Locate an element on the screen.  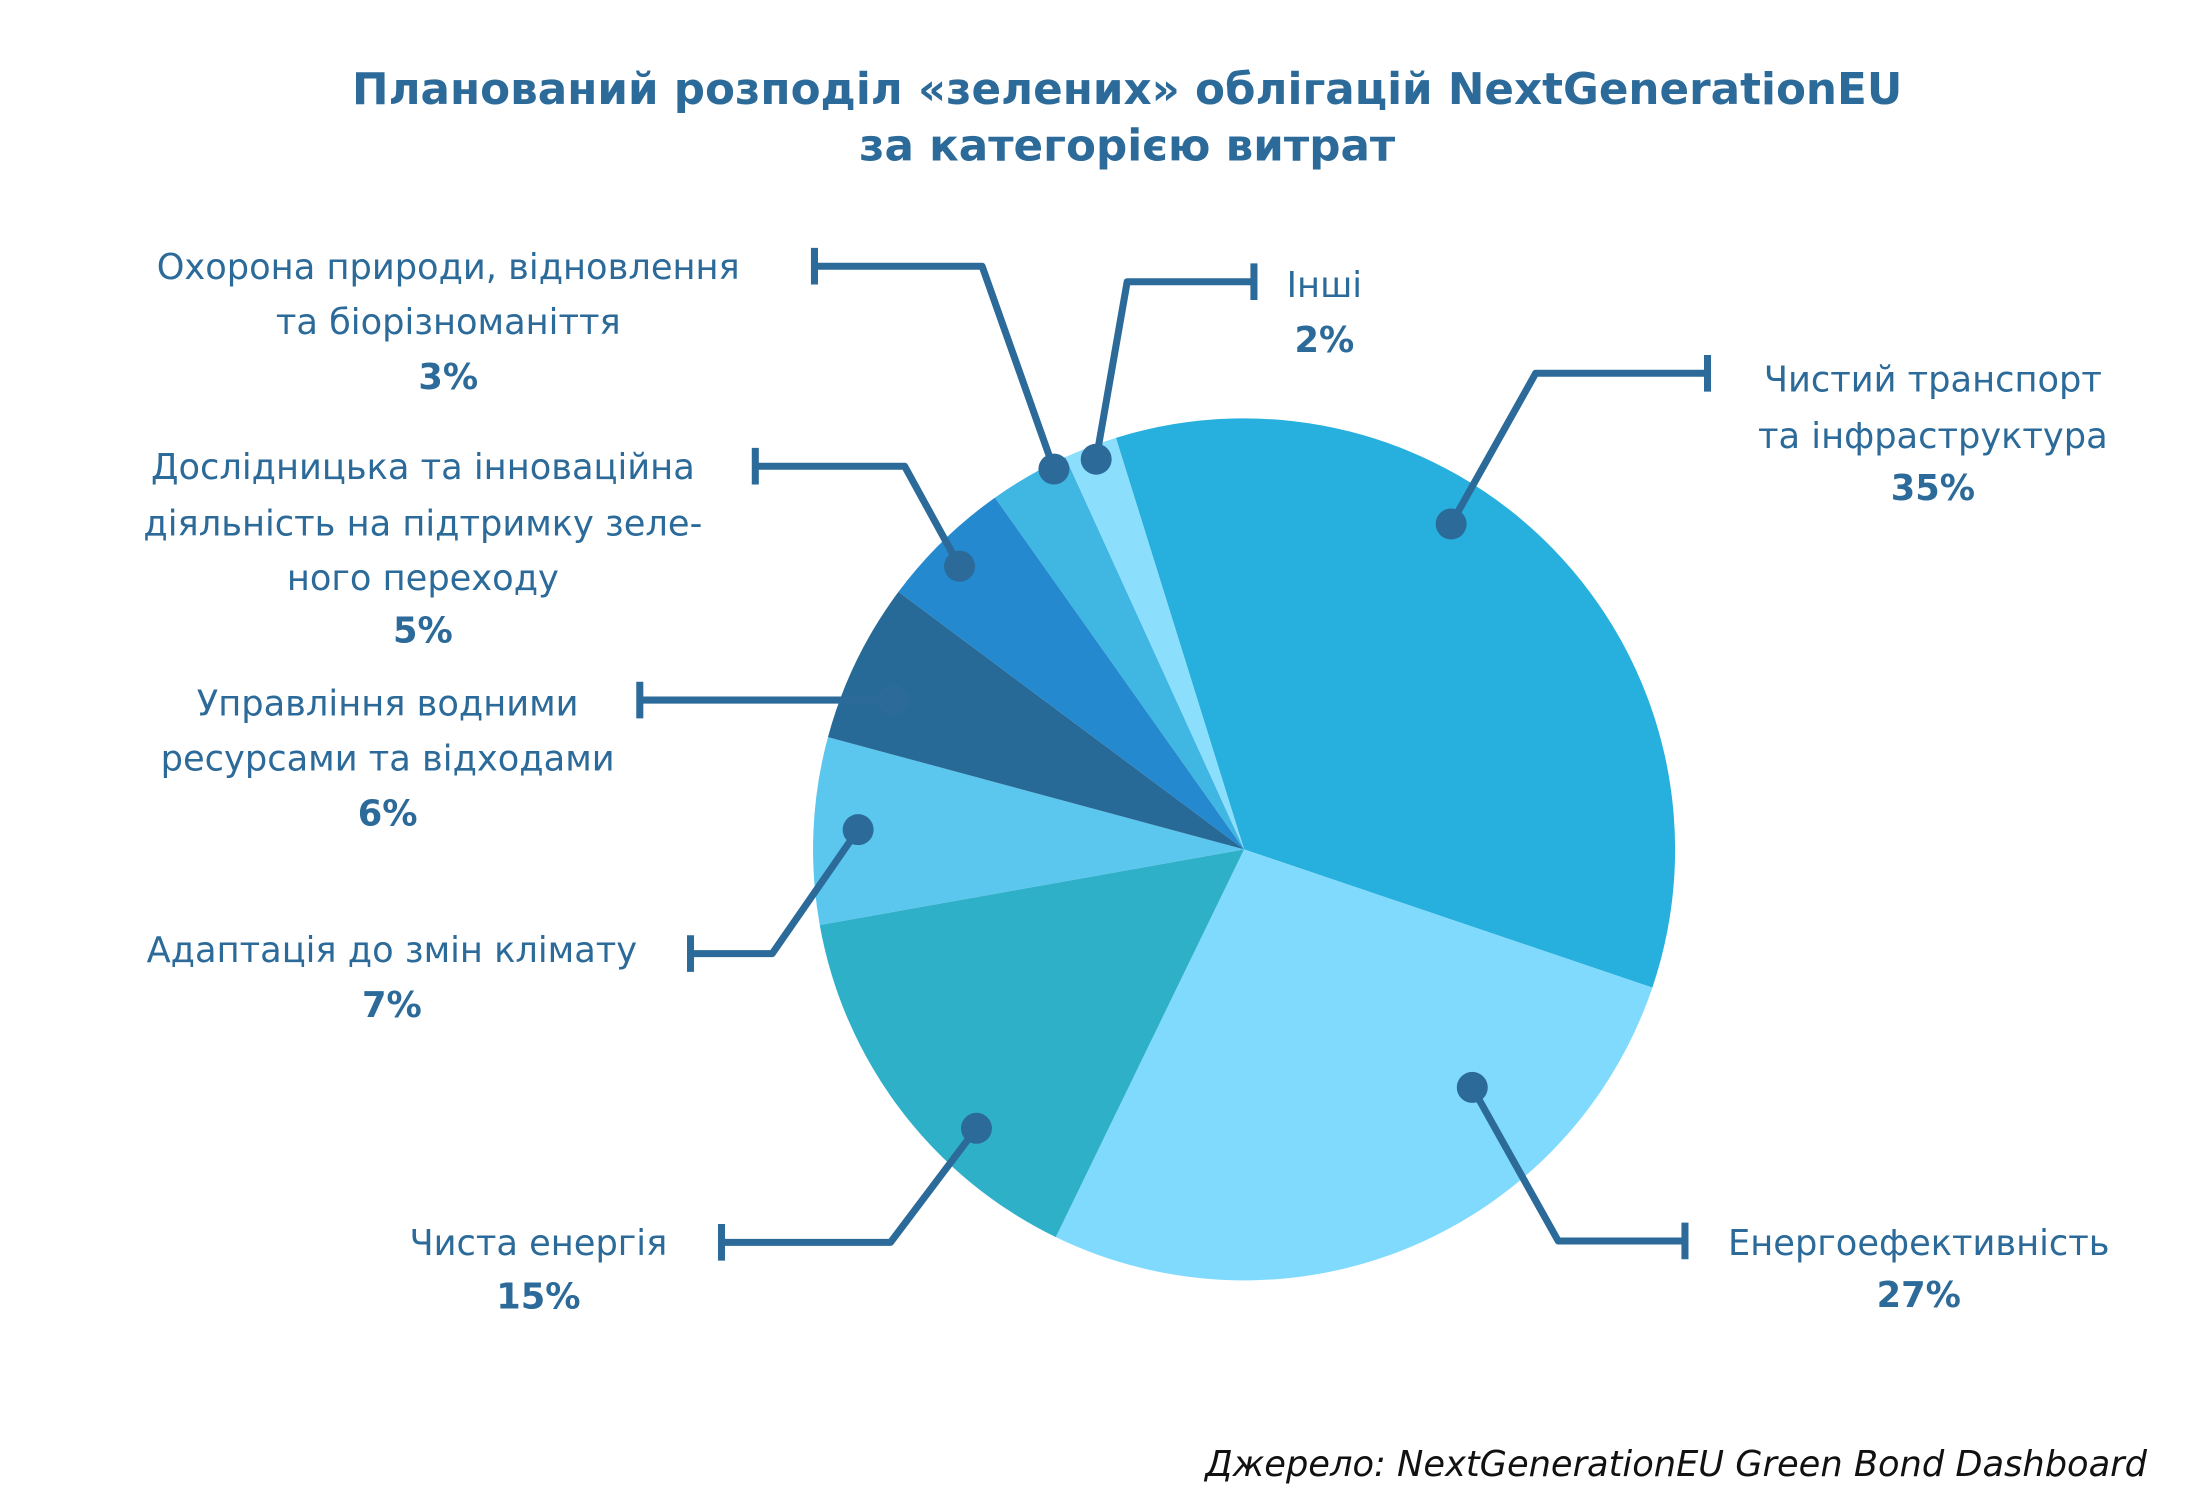
slice-label: Адаптація до змін клімату is located at coordinates (392, 950).